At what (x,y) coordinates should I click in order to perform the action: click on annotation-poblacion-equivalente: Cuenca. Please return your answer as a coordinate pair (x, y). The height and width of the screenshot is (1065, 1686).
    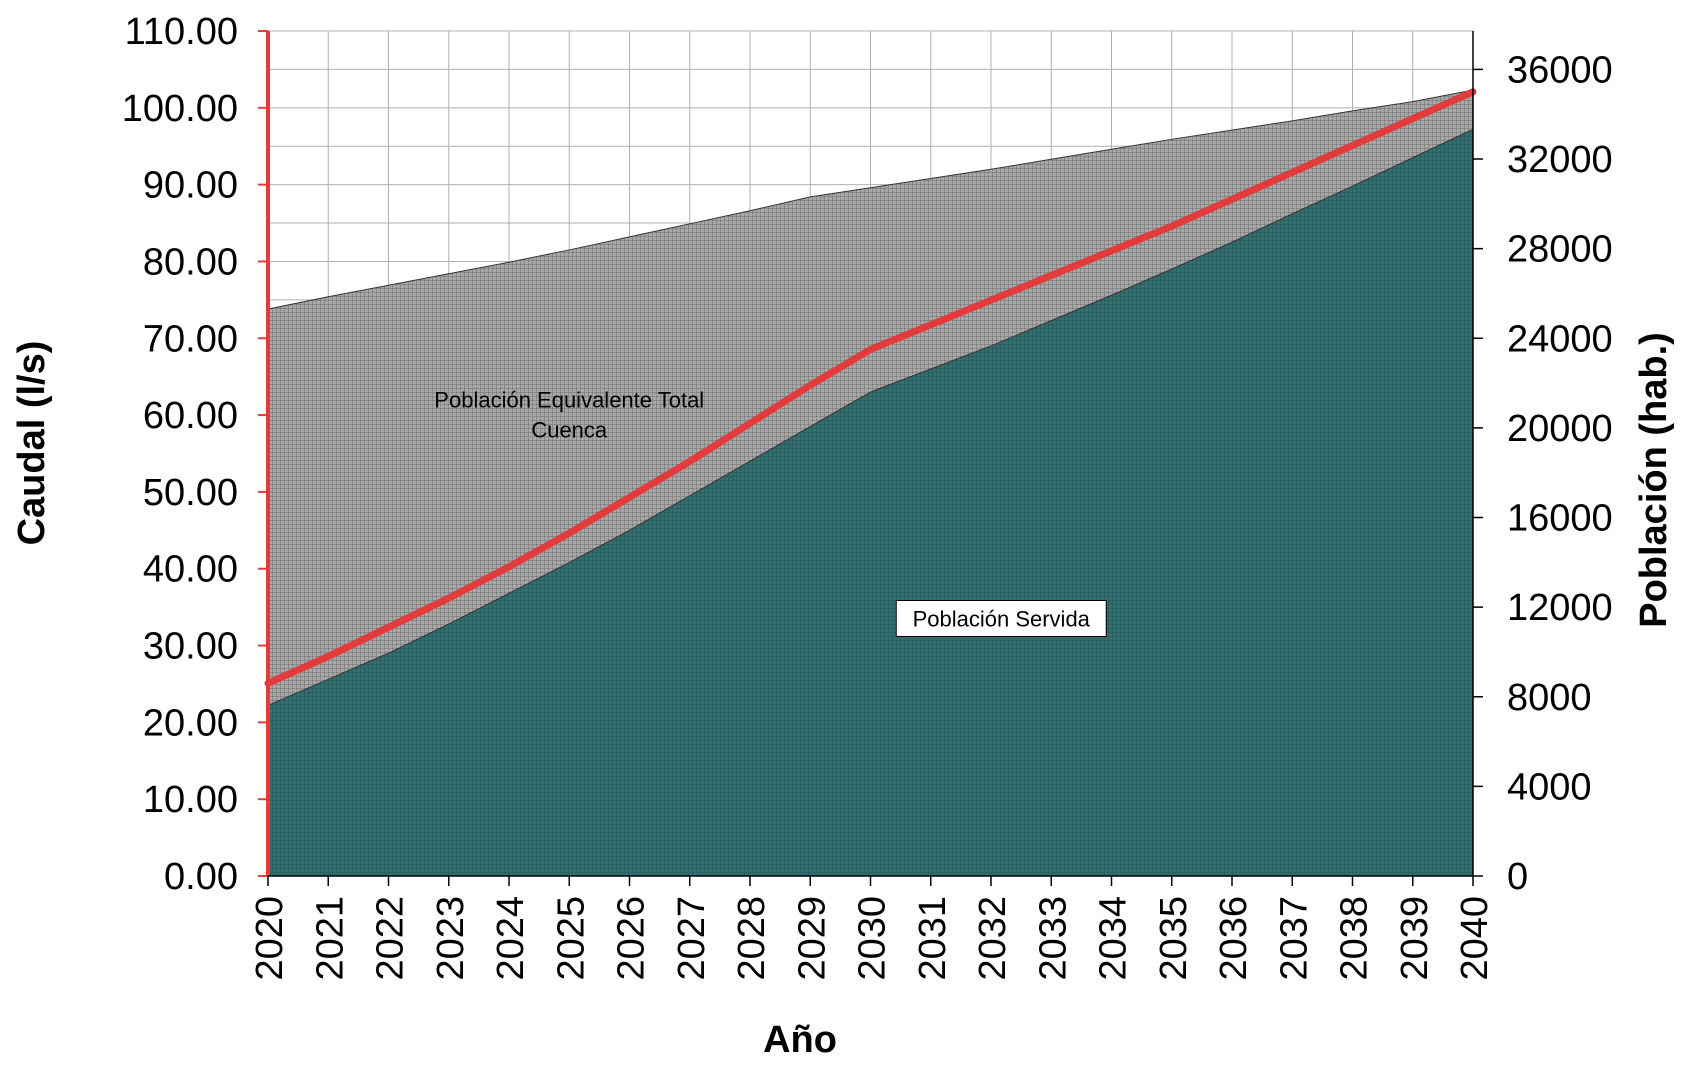
    Looking at the image, I should click on (569, 429).